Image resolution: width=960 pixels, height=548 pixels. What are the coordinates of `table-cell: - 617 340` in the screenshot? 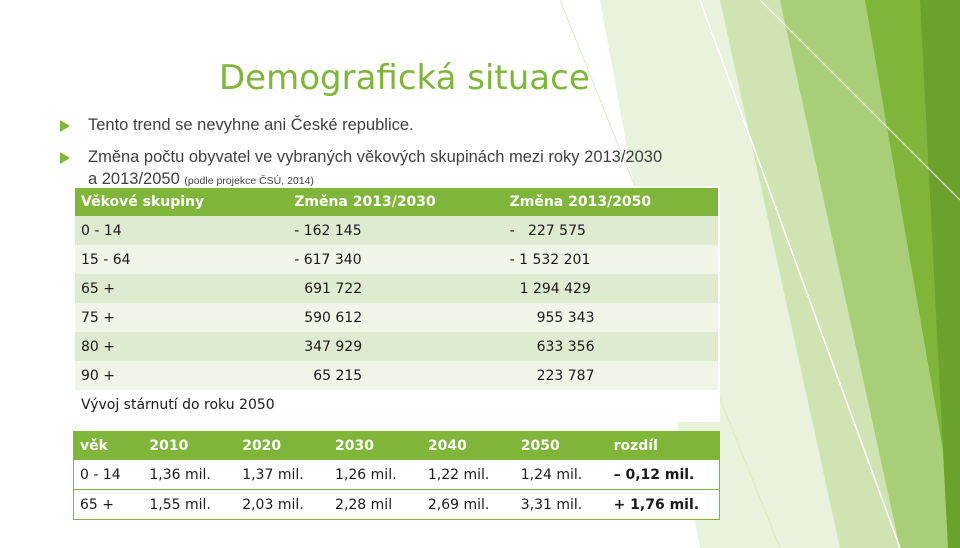 It's located at (396, 259).